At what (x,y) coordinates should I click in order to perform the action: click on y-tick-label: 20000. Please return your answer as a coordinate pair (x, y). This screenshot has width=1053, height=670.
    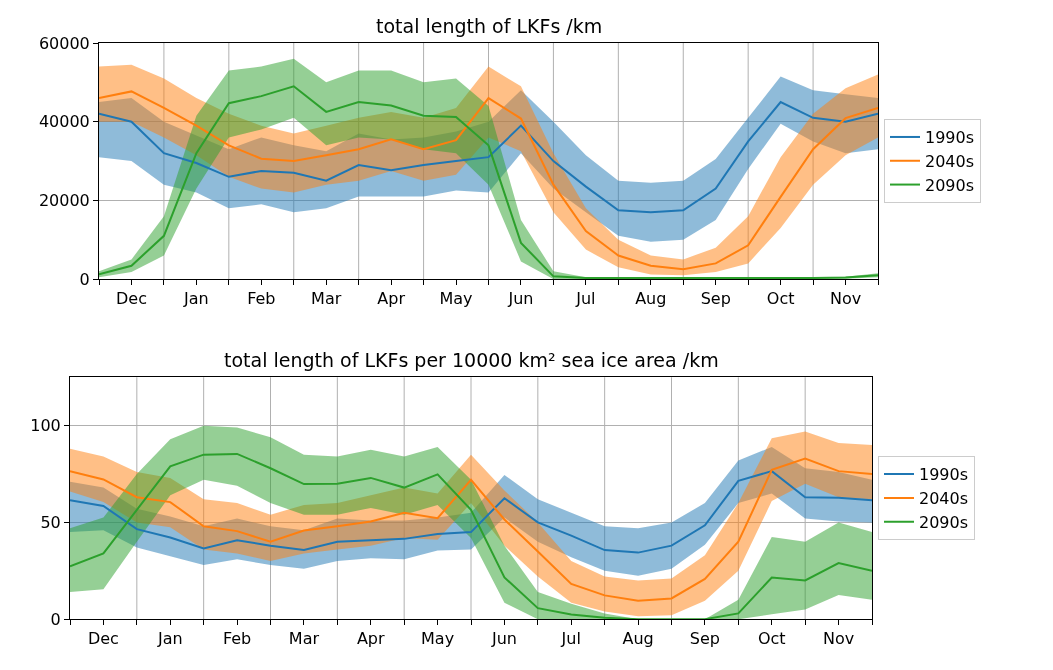
    Looking at the image, I should click on (64, 201).